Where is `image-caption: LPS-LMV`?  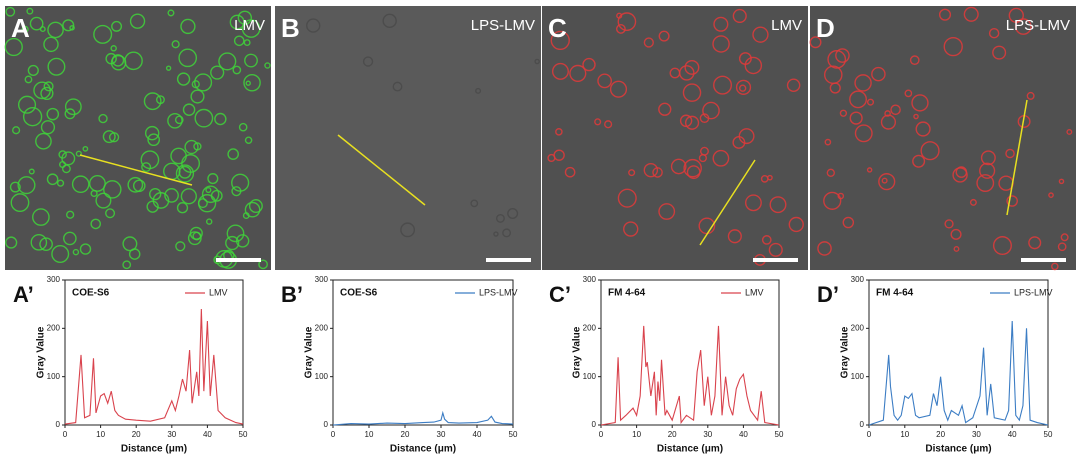 image-caption: LPS-LMV is located at coordinates (1038, 25).